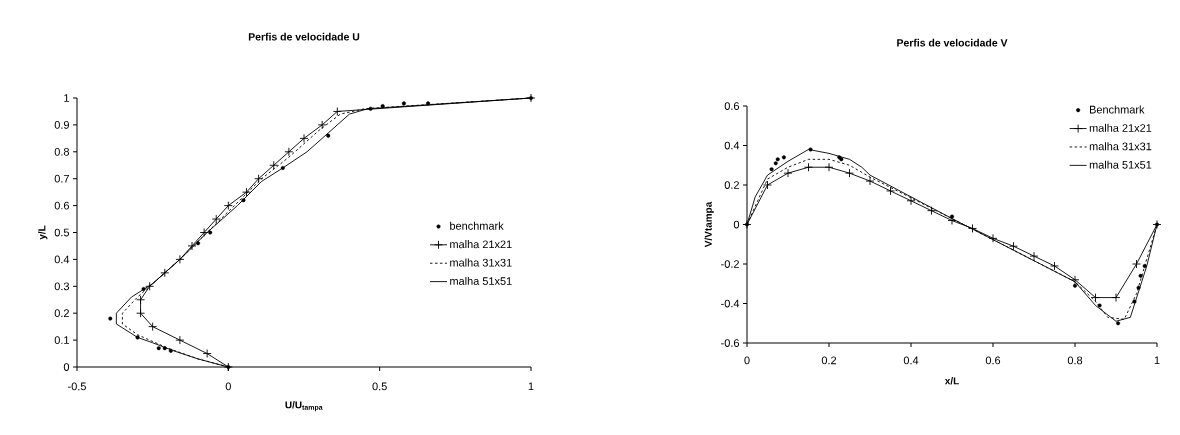 The height and width of the screenshot is (435, 1180). What do you see at coordinates (304, 406) in the screenshot?
I see `x-axis-title: U/U$_{tampa}$` at bounding box center [304, 406].